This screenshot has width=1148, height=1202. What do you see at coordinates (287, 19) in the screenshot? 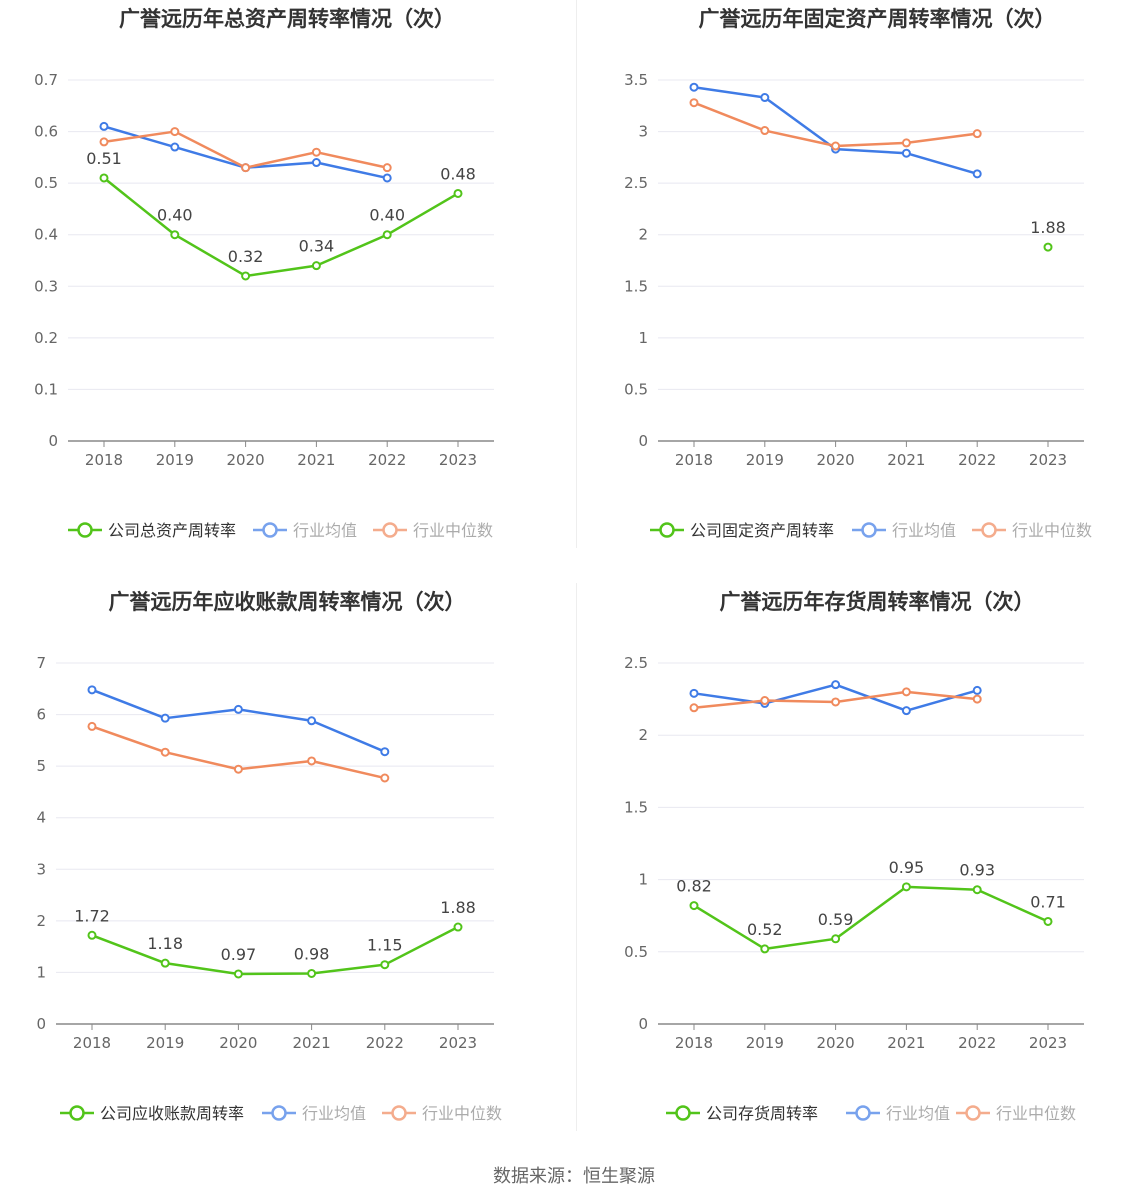
I see `chart-title: 广誉远历年总资产周转率情况（次）` at bounding box center [287, 19].